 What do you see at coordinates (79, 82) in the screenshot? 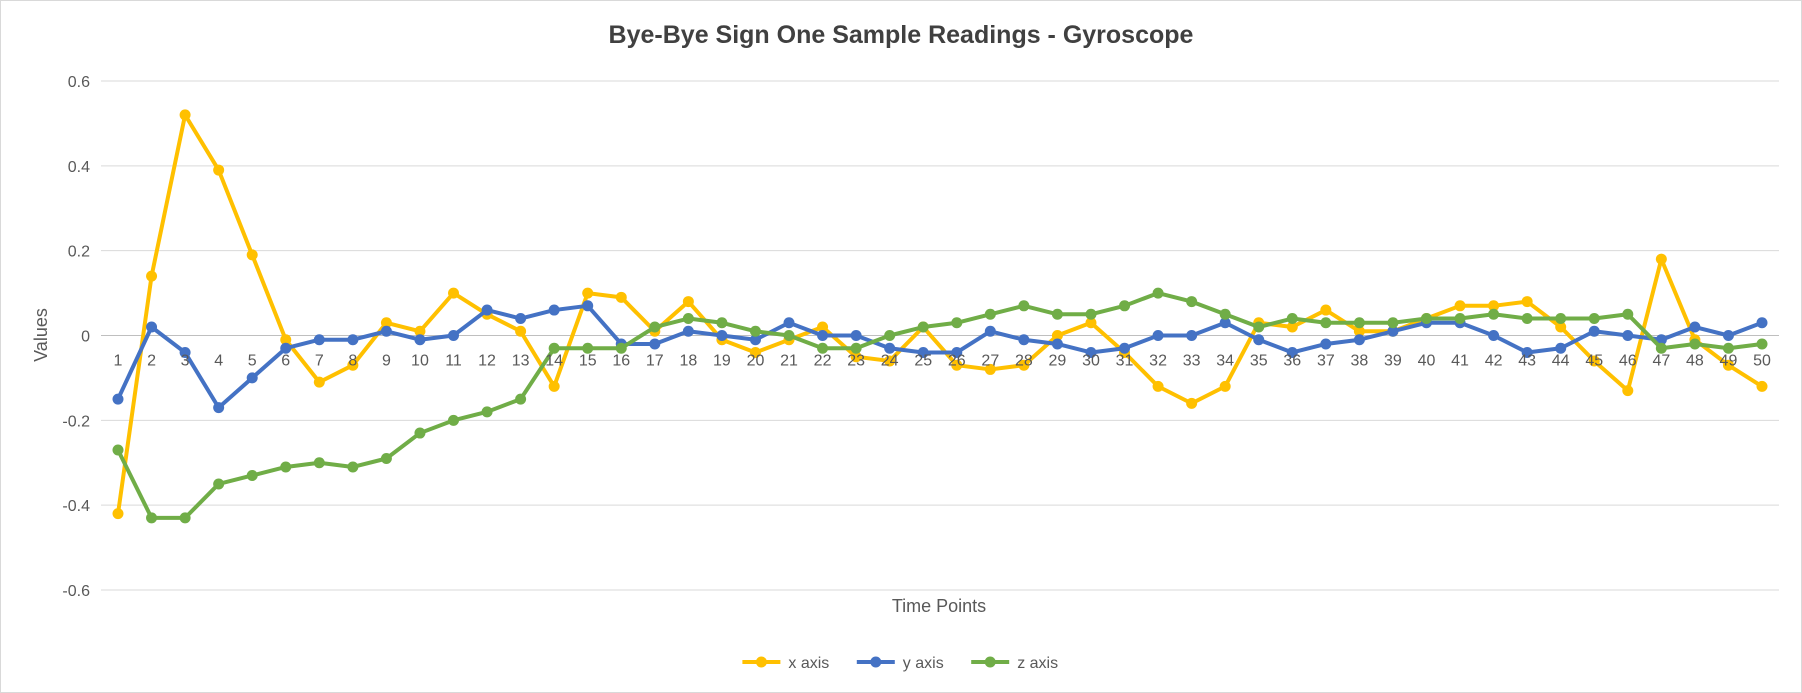
I see `y-tick-label: 0.6` at bounding box center [79, 82].